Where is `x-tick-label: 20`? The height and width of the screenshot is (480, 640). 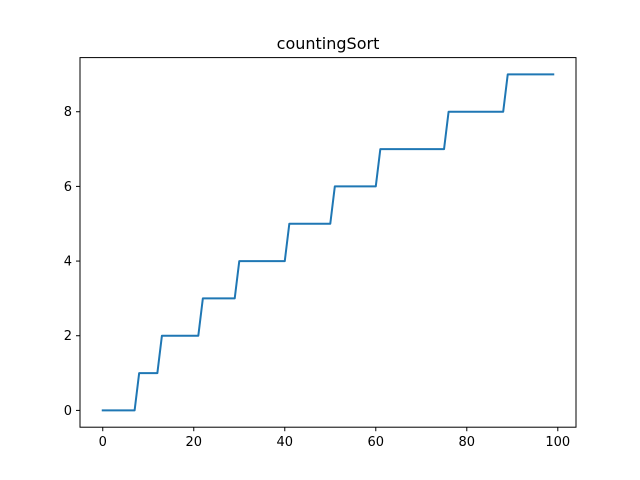
x-tick-label: 20 is located at coordinates (193, 442).